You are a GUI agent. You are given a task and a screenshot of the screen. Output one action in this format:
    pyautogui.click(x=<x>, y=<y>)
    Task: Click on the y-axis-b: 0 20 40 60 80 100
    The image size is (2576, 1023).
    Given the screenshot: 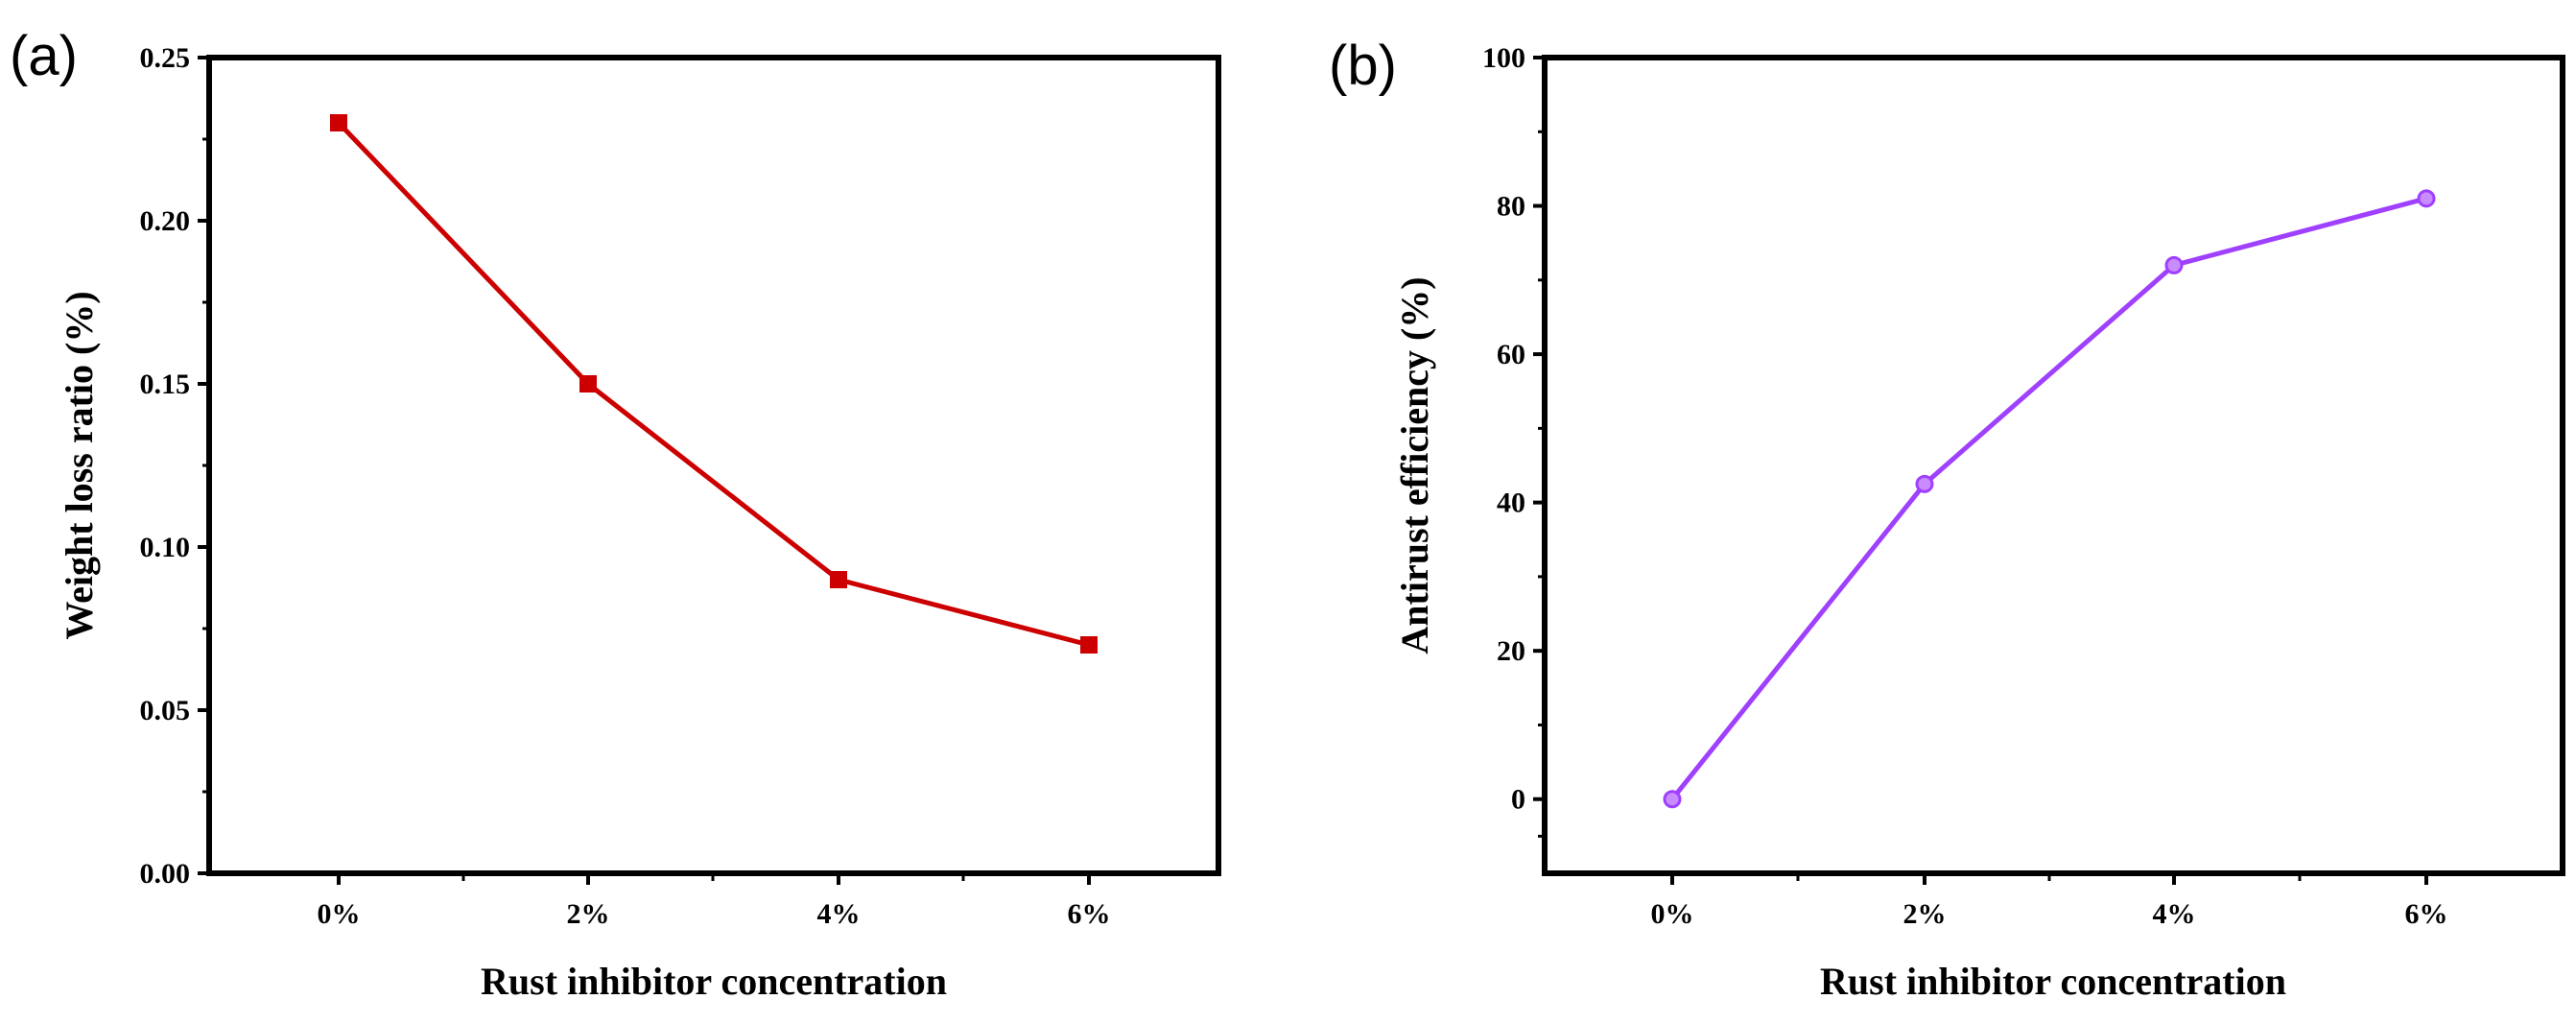 What is the action you would take?
    pyautogui.click(x=1514, y=440)
    